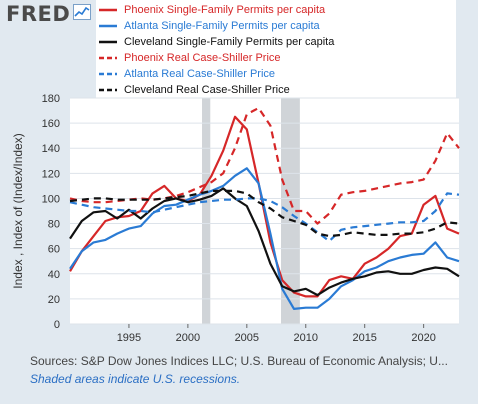 This screenshot has width=478, height=404. Describe the element at coordinates (423, 338) in the screenshot. I see `x-tick-label: 2020` at that location.